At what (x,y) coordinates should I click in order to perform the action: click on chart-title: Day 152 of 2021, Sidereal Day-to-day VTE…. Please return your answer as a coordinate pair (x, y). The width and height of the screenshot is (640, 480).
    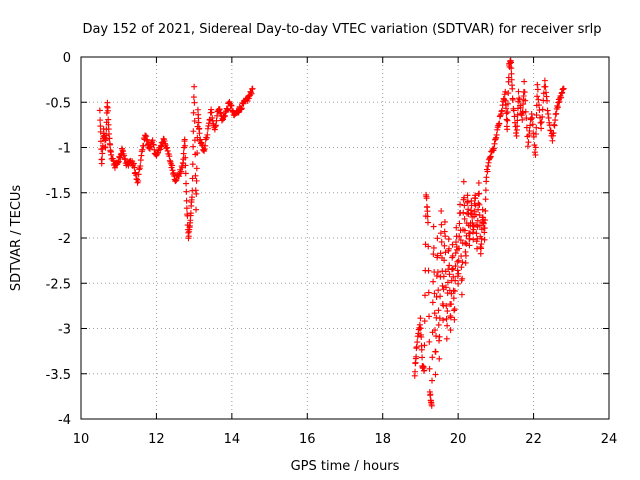
    Looking at the image, I should click on (341, 29).